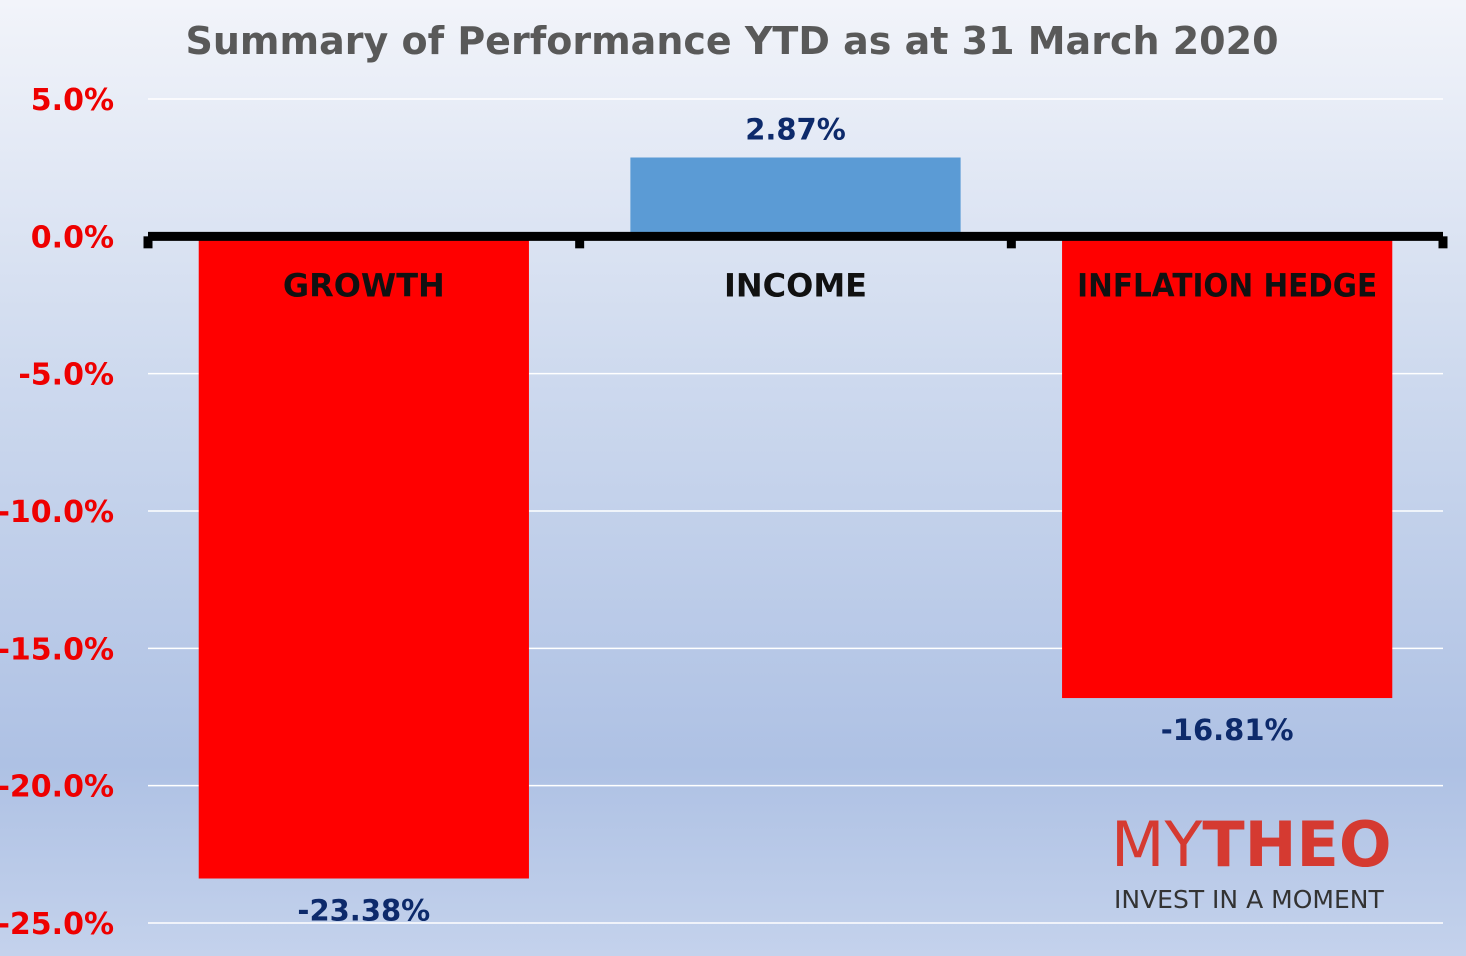 The height and width of the screenshot is (956, 1466). Describe the element at coordinates (795, 285) in the screenshot. I see `category-label: INCOME` at that location.